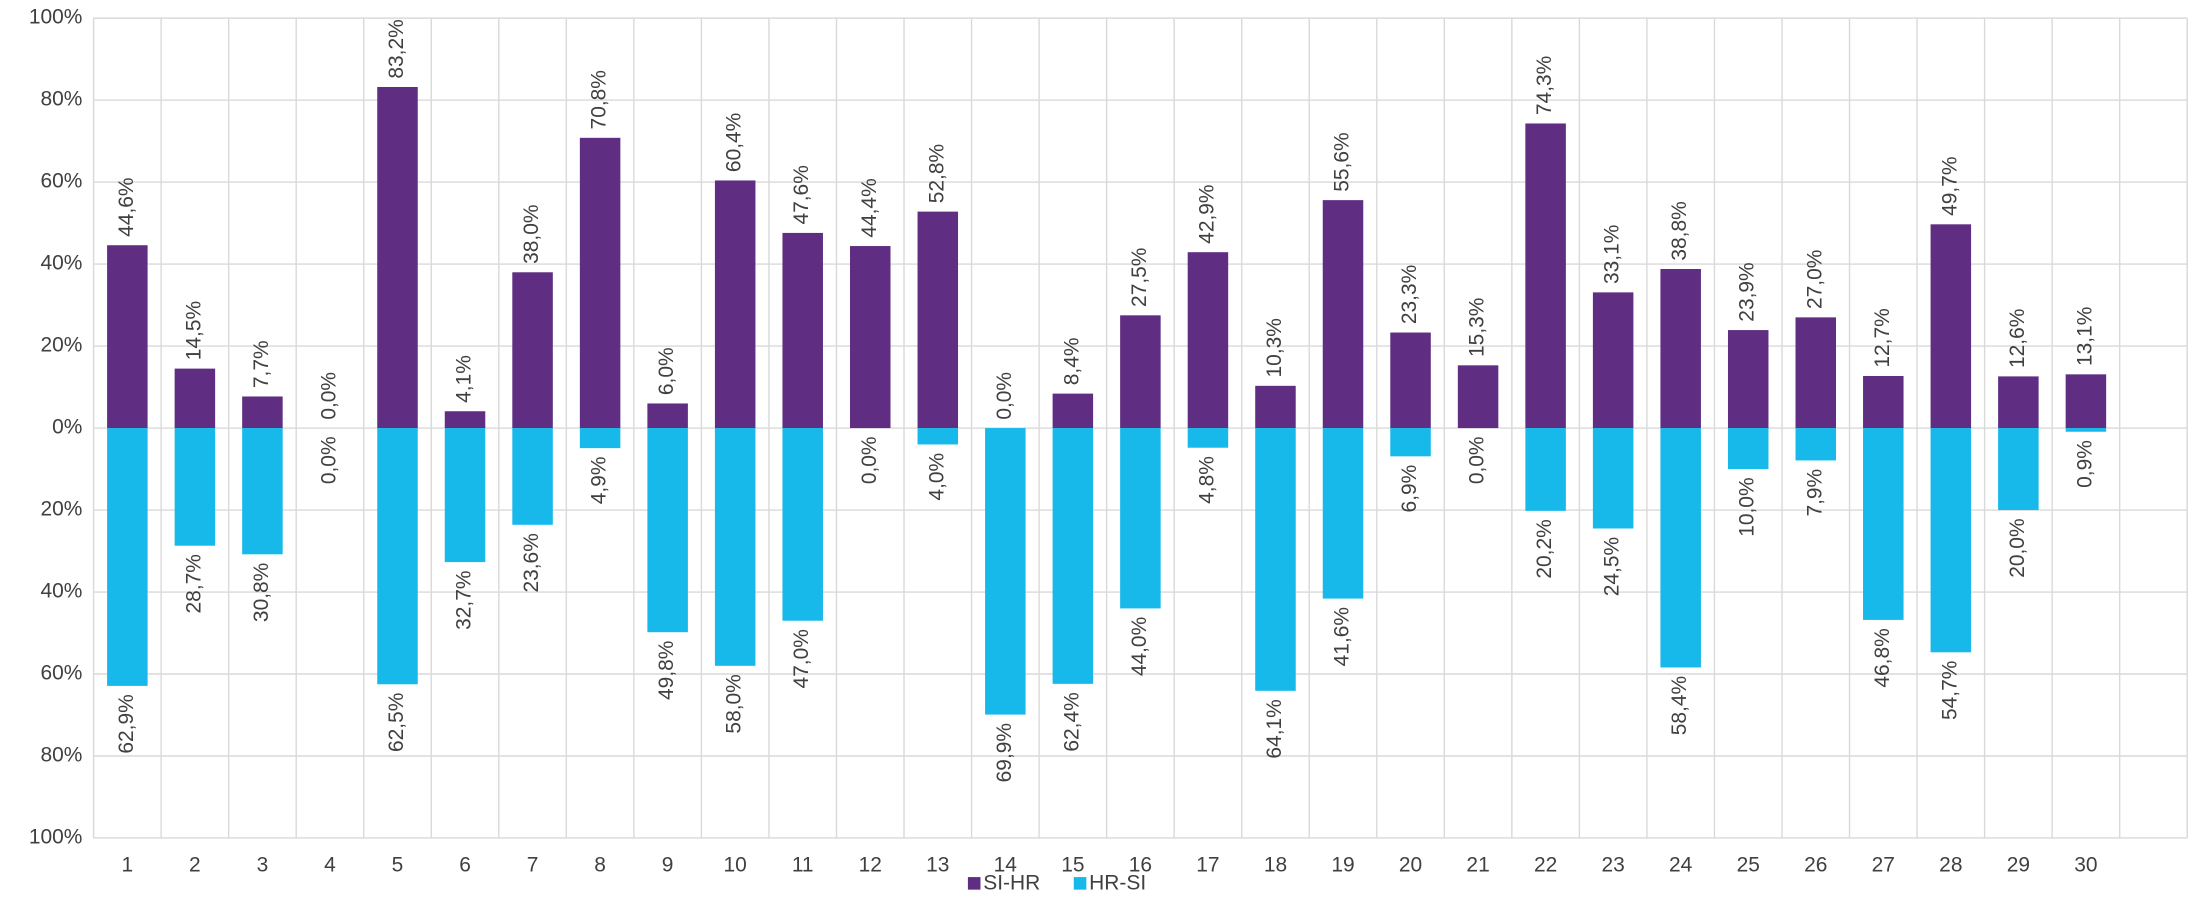  What do you see at coordinates (1612, 864) in the screenshot?
I see `x-tick-label: 23` at bounding box center [1612, 864].